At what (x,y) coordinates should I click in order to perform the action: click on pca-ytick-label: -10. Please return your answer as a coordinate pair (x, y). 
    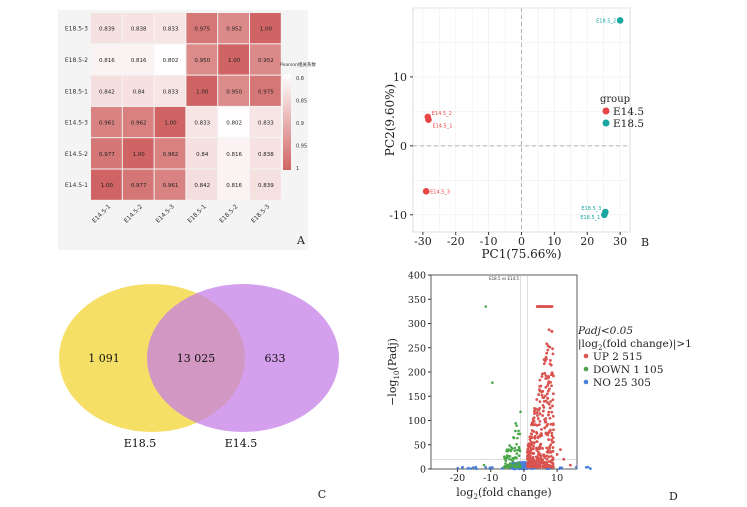
    Looking at the image, I should click on (398, 215).